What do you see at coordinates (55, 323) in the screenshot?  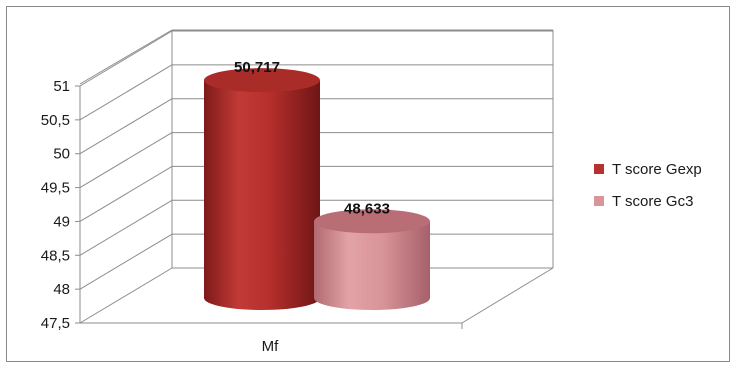 I see `y-tick-label: 47,5` at bounding box center [55, 323].